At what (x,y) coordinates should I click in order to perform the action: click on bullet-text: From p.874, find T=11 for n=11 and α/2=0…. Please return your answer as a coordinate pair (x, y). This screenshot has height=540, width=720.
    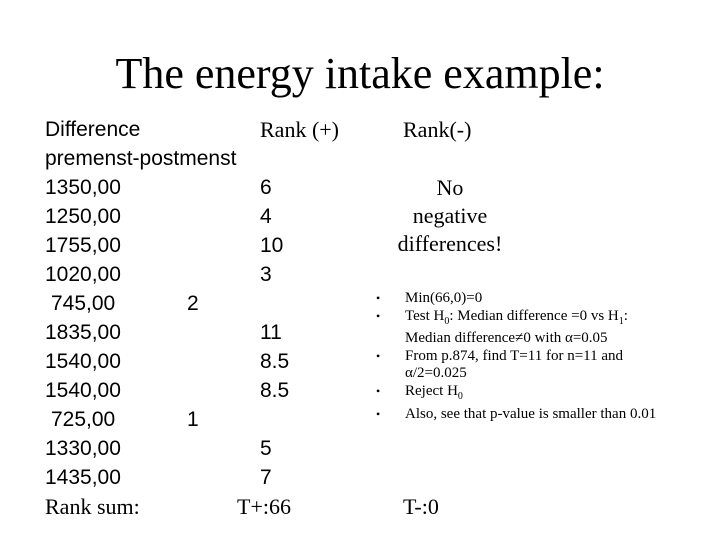
    Looking at the image, I should click on (514, 364).